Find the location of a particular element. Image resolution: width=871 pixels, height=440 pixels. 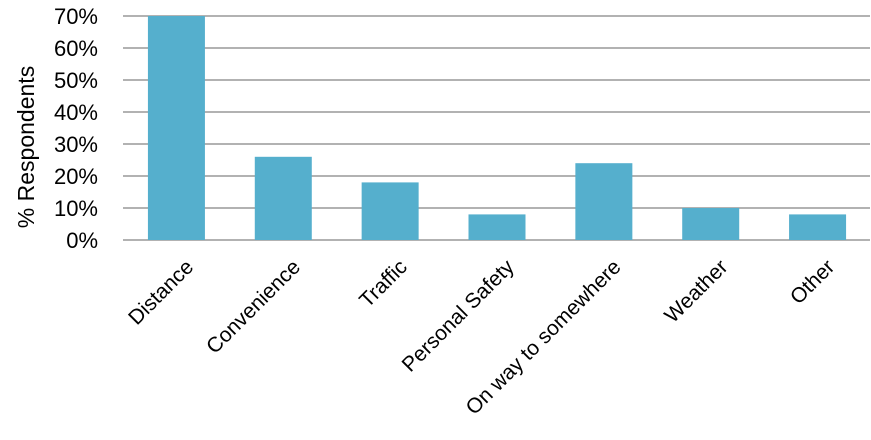

bar-convenience is located at coordinates (283, 198).